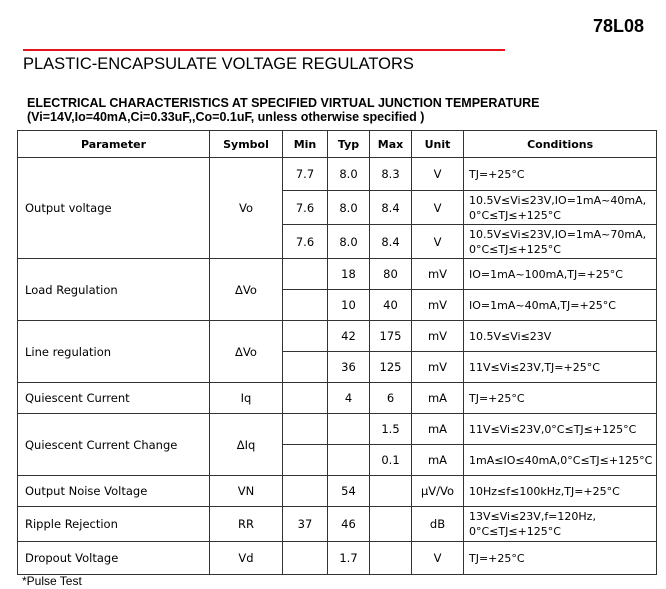 The height and width of the screenshot is (589, 666). I want to click on conditions-cell: 1mA≤IO≤40mA,0°C≤TJ≤+125°C, so click(560, 460).